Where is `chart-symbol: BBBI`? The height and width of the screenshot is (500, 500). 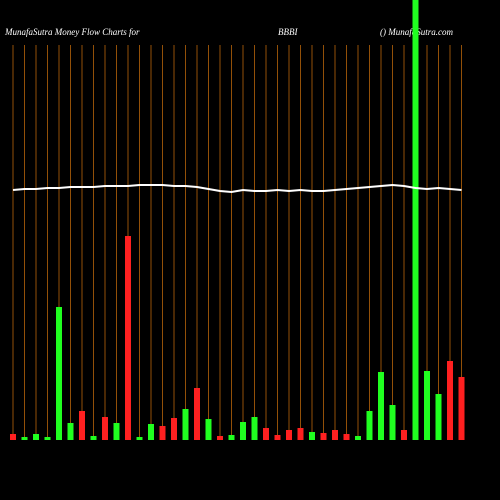 chart-symbol: BBBI is located at coordinates (288, 32).